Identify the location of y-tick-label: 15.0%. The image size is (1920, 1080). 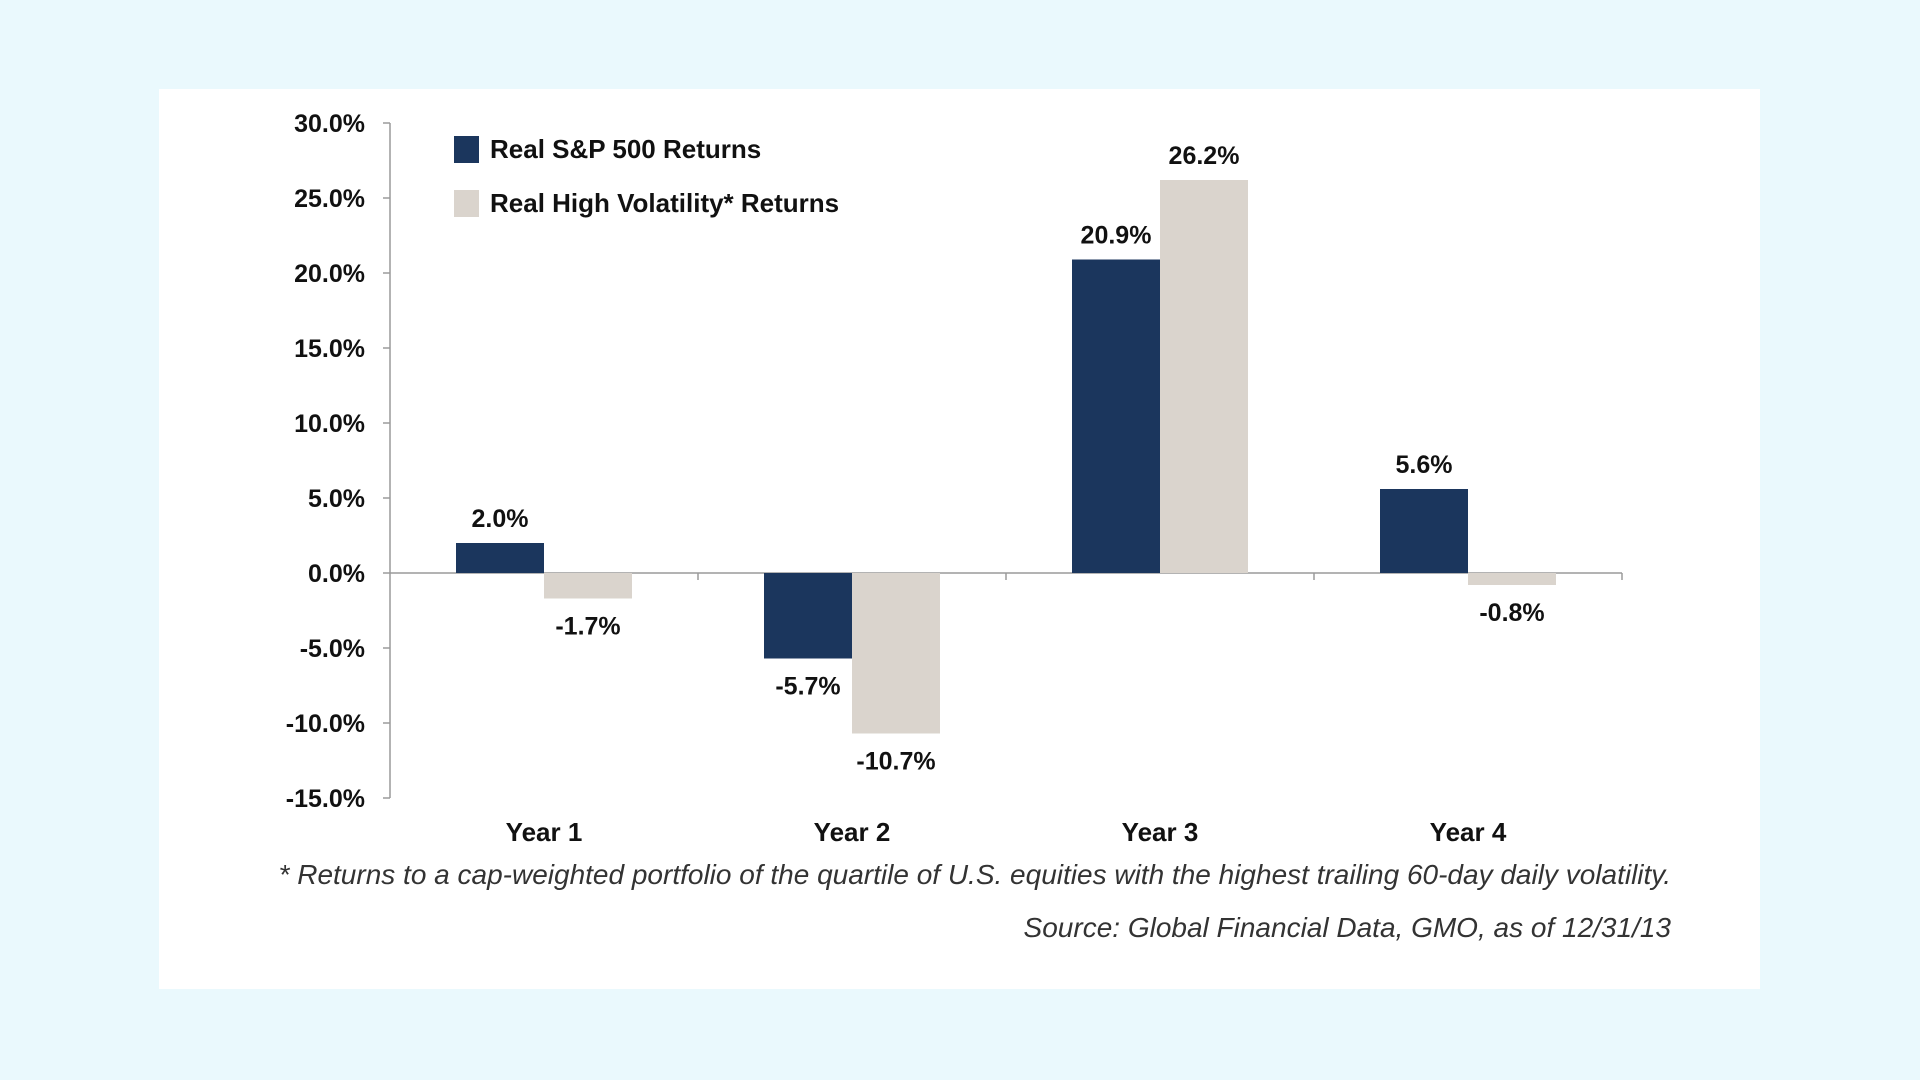
(329, 349).